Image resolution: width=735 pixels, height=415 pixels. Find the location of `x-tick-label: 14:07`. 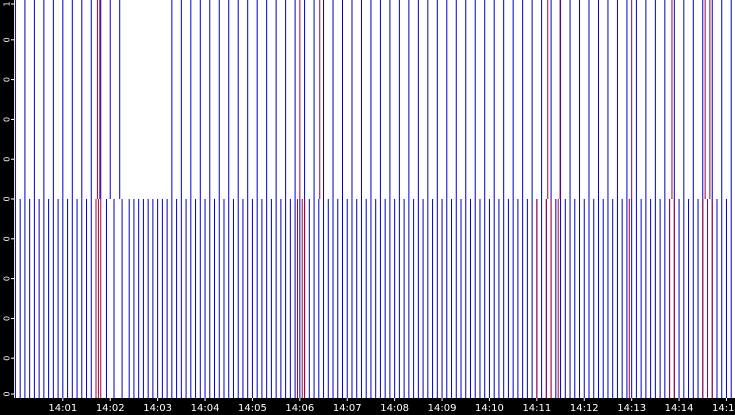

x-tick-label: 14:07 is located at coordinates (347, 408).